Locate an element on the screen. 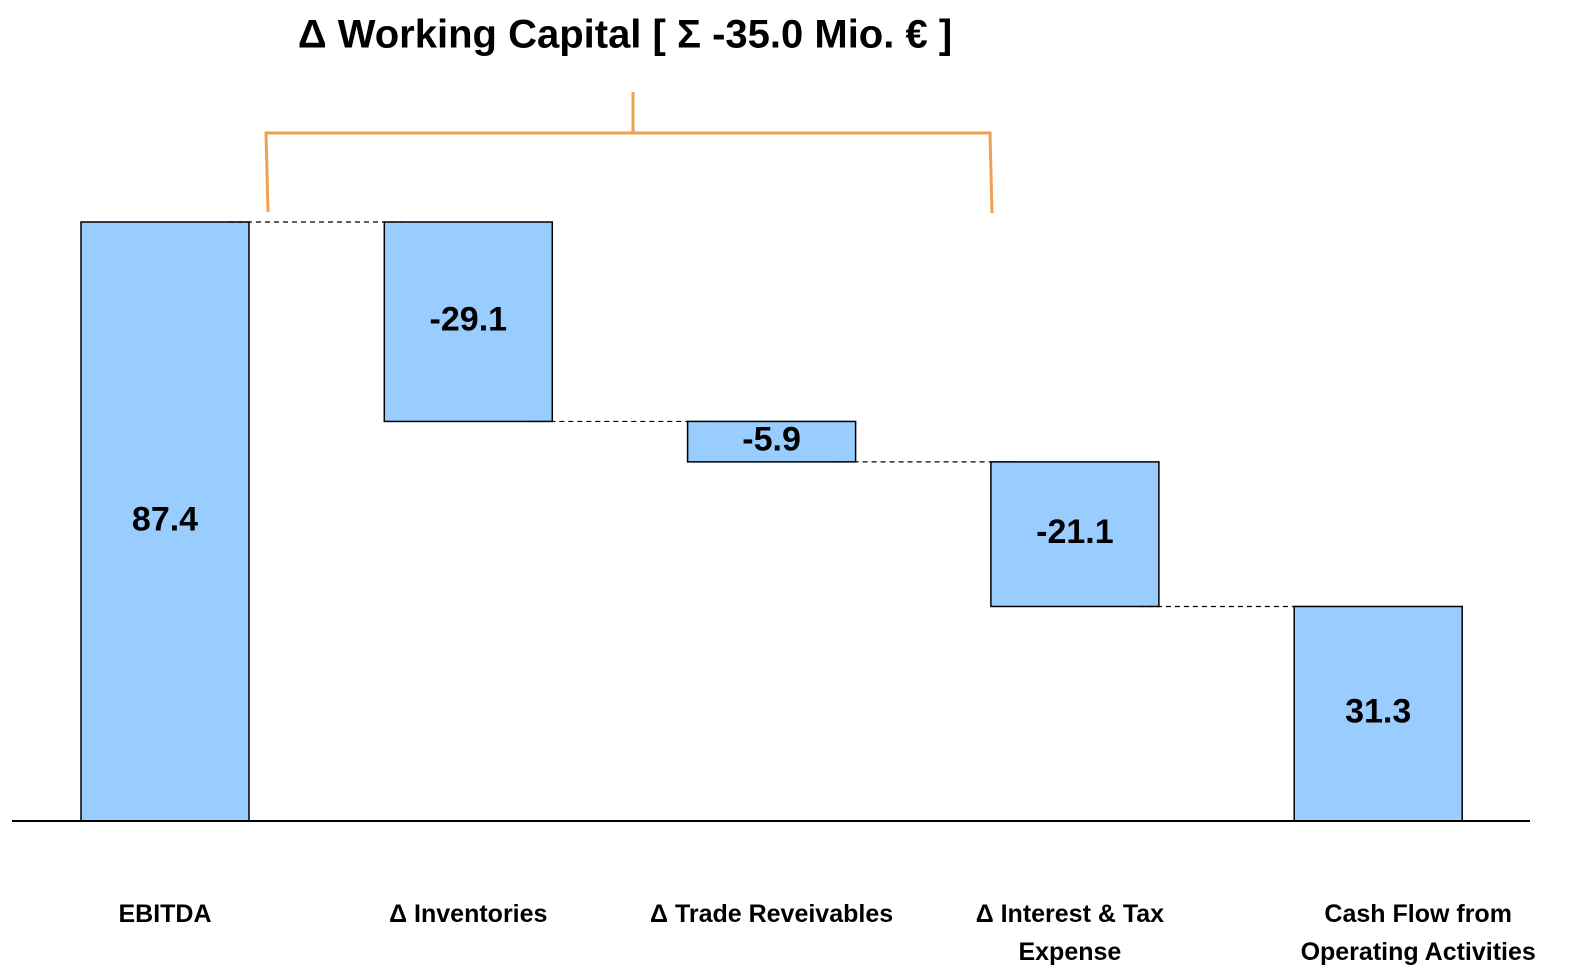  value-label: 31.3 is located at coordinates (1378, 712).